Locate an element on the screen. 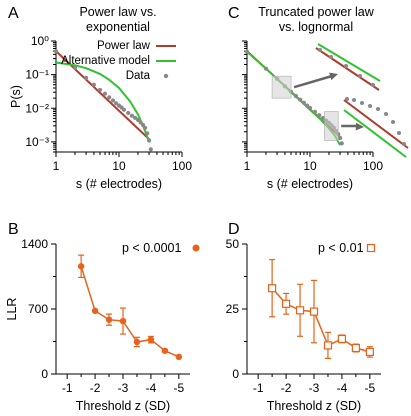 The image size is (411, 416). panel-c-title-line2: vs. lognormal is located at coordinates (316, 27).